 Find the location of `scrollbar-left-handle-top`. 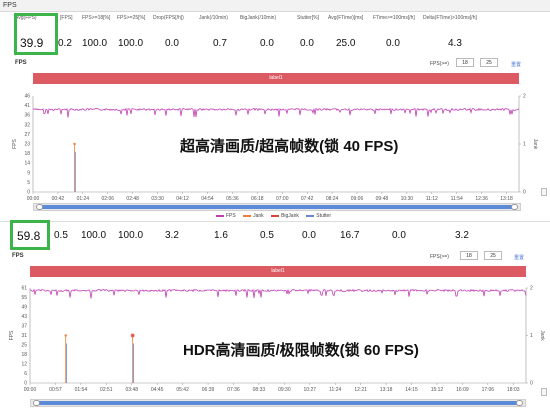

scrollbar-left-handle-top is located at coordinates (39, 207).